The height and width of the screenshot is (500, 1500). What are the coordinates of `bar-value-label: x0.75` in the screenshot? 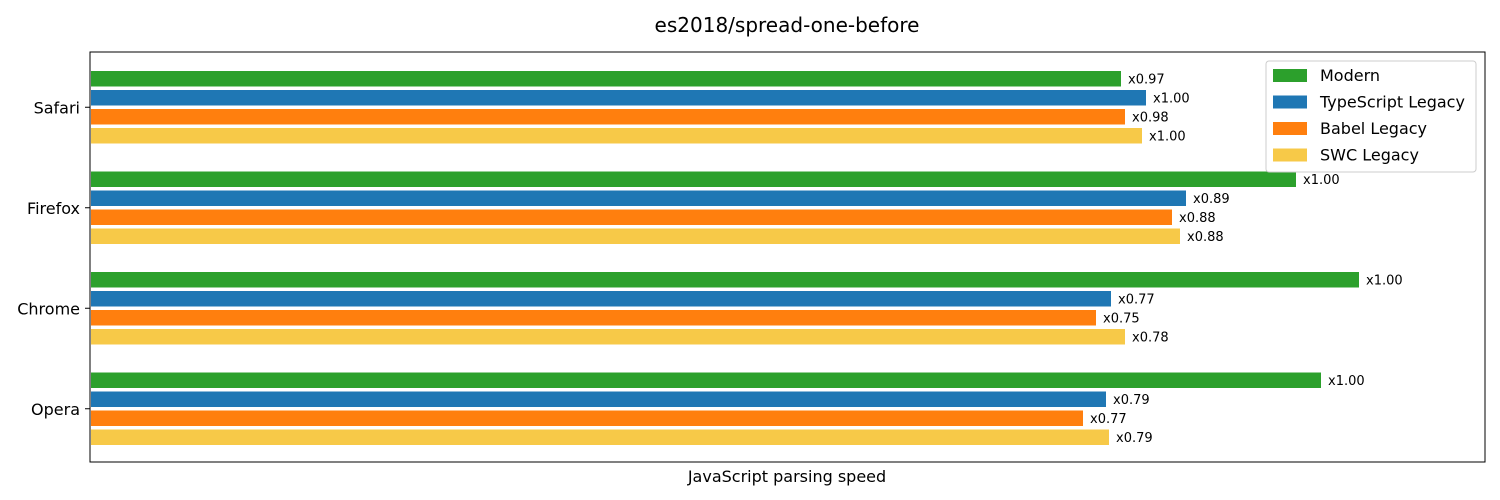 It's located at (1121, 318).